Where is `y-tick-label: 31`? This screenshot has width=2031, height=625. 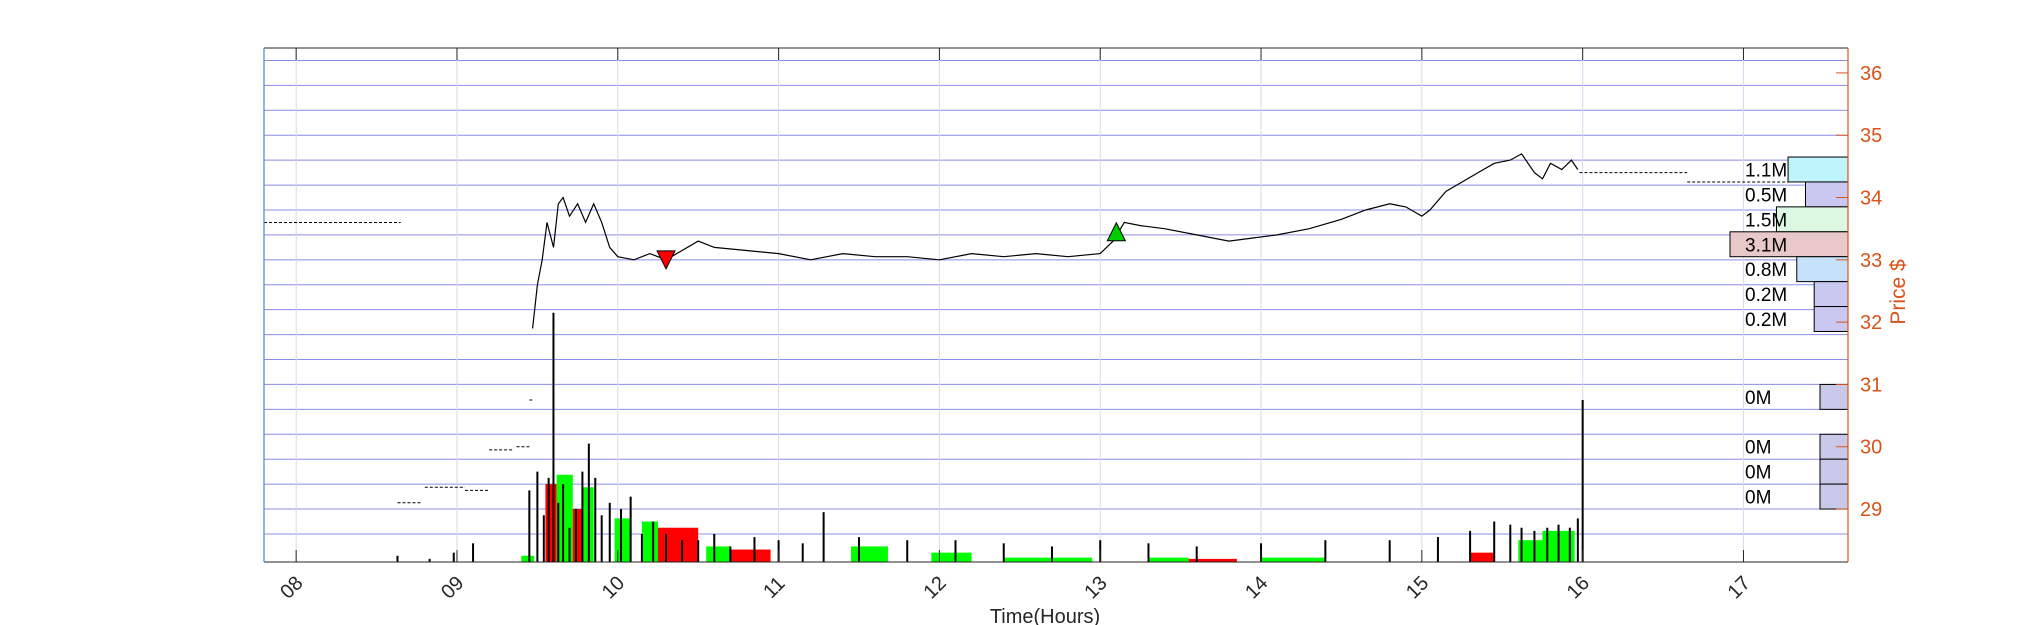 y-tick-label: 31 is located at coordinates (1871, 385).